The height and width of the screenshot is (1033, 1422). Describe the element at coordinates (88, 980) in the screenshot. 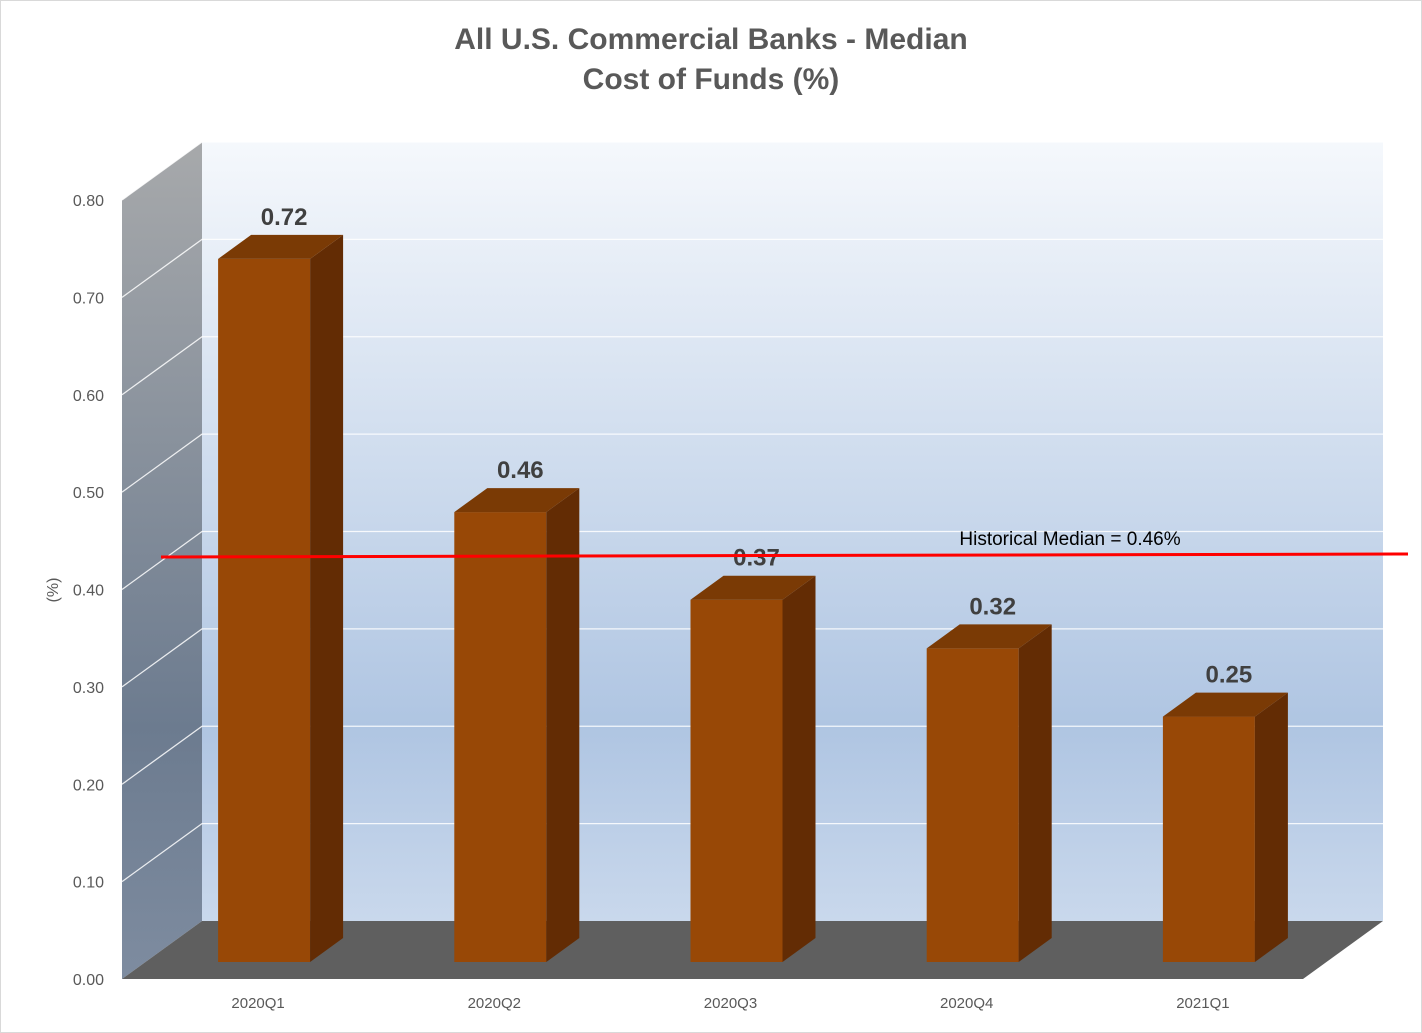

I see `y-tick-label: 0.00` at that location.